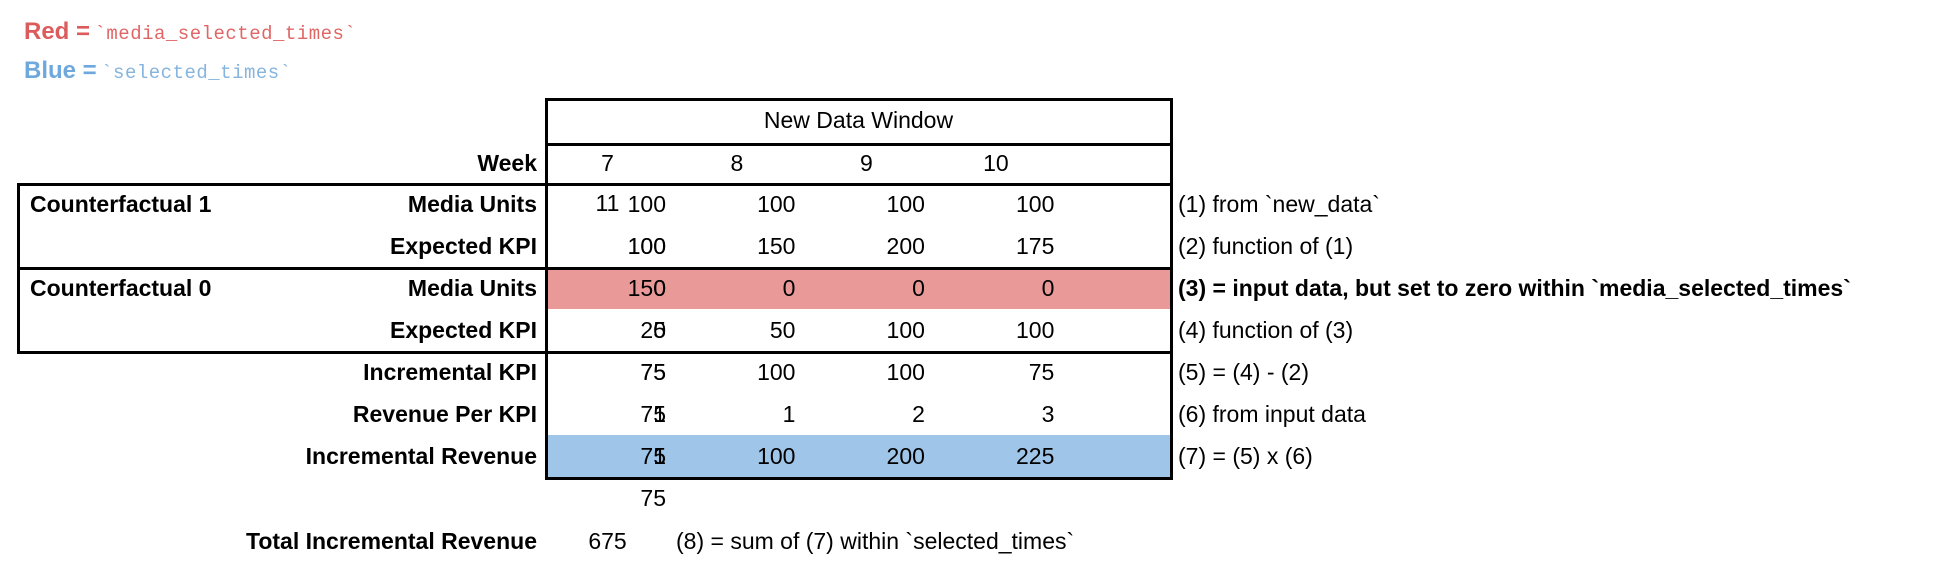 Image resolution: width=1960 pixels, height=574 pixels. Describe the element at coordinates (196, 73) in the screenshot. I see `legend-blue-code: `selected_times`` at that location.